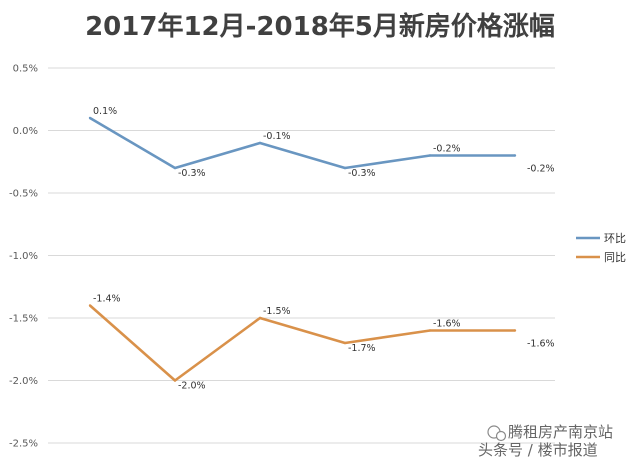 Image resolution: width=640 pixels, height=460 pixels. Describe the element at coordinates (192, 386) in the screenshot. I see `data-label: -2.0%` at that location.